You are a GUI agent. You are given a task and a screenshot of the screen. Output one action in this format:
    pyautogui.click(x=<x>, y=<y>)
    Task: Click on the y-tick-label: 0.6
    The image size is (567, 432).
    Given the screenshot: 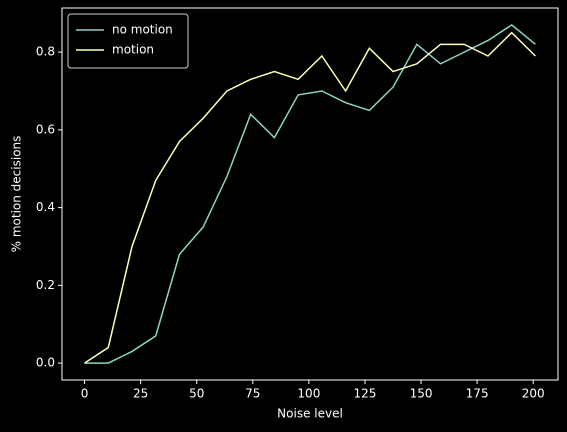 What is the action you would take?
    pyautogui.click(x=45, y=129)
    